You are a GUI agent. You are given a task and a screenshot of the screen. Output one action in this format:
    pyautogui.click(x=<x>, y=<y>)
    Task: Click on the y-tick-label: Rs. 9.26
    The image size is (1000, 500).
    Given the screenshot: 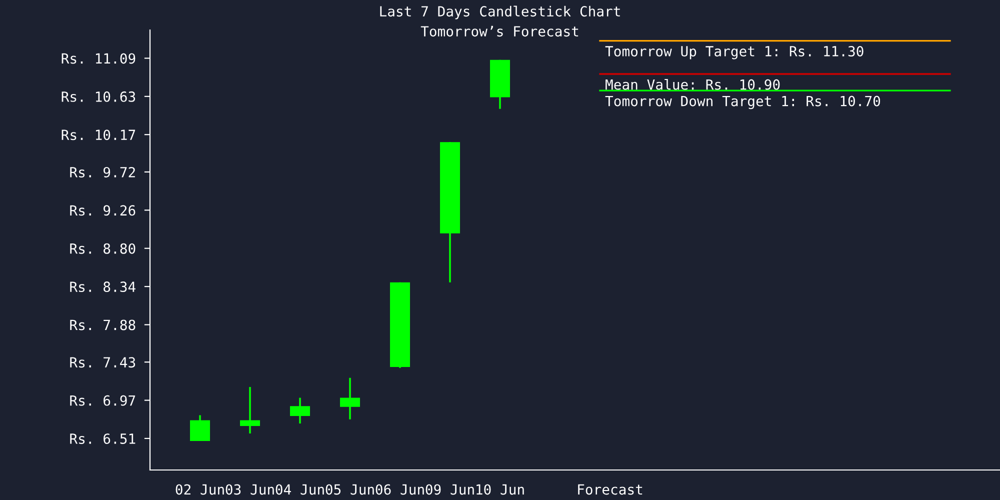 What is the action you would take?
    pyautogui.click(x=103, y=210)
    